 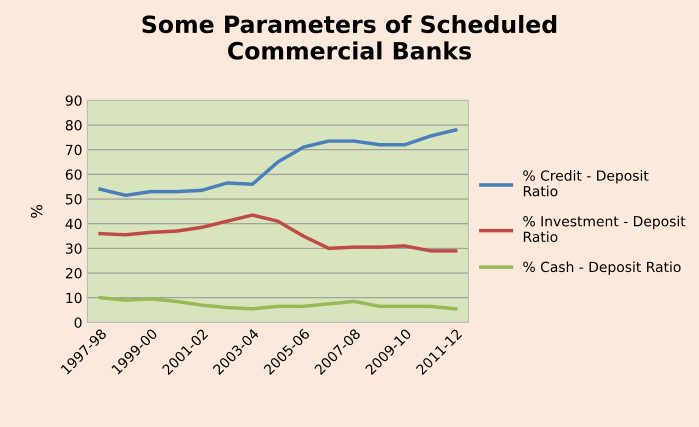 What do you see at coordinates (74, 150) in the screenshot?
I see `y-tick-label: 70` at bounding box center [74, 150].